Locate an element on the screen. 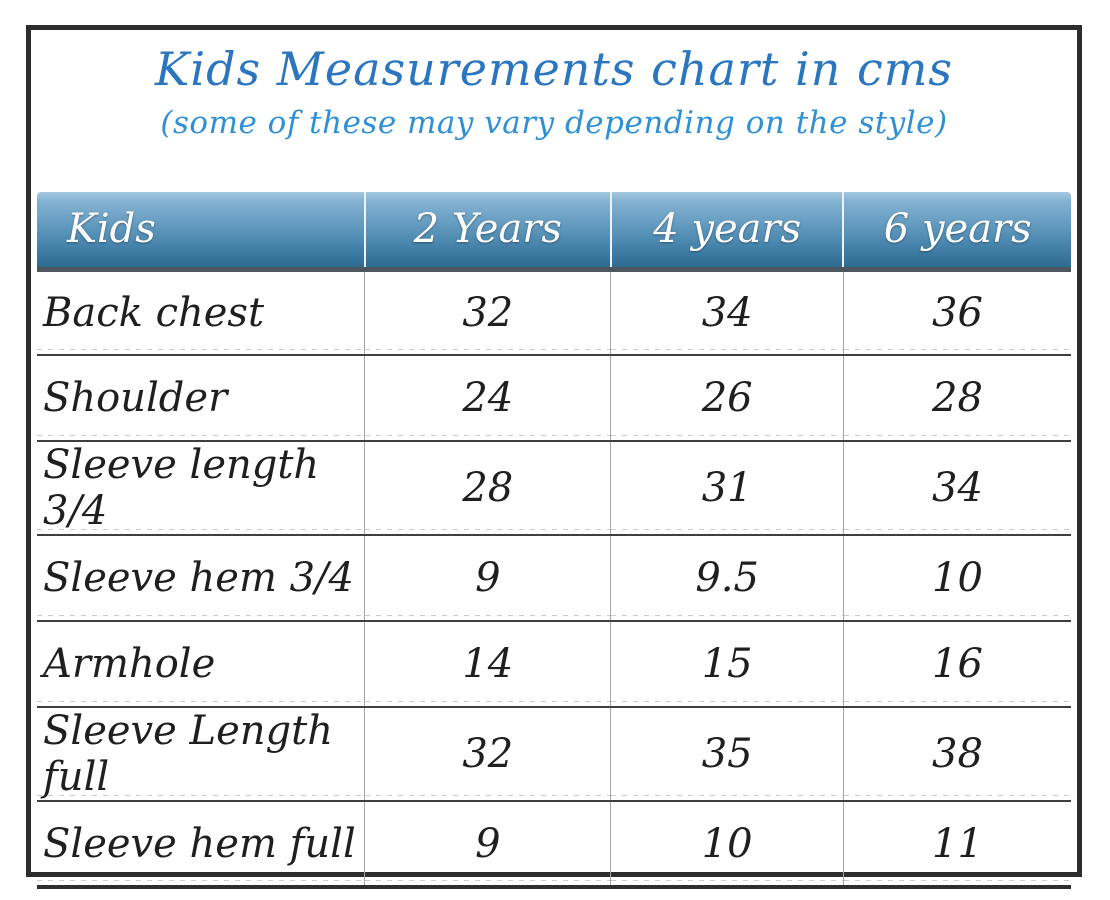  cell-value: 11 is located at coordinates (956, 845).